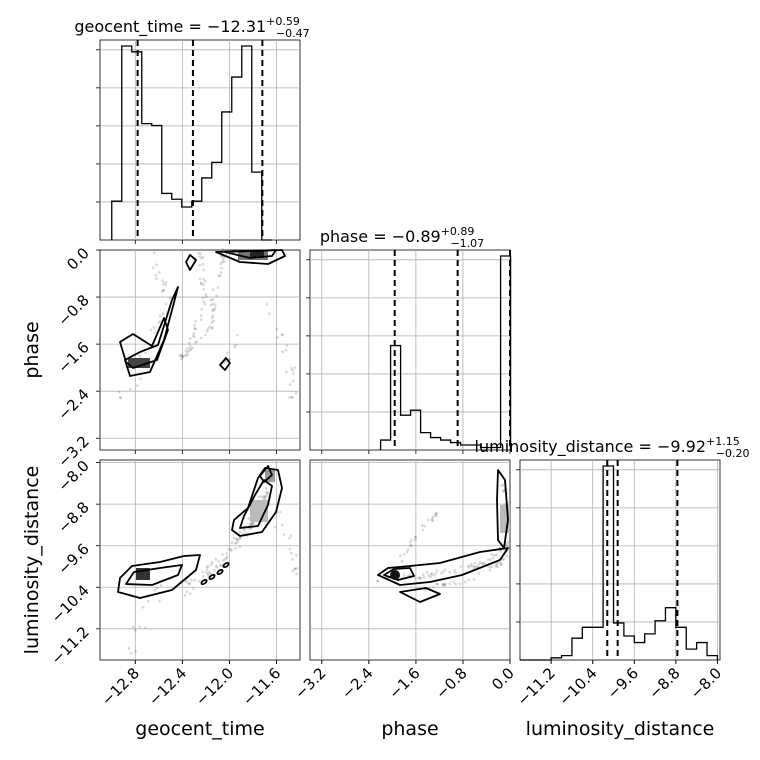 The height and width of the screenshot is (760, 760). Describe the element at coordinates (73, 310) in the screenshot. I see `ytick-label: −0.8` at that location.